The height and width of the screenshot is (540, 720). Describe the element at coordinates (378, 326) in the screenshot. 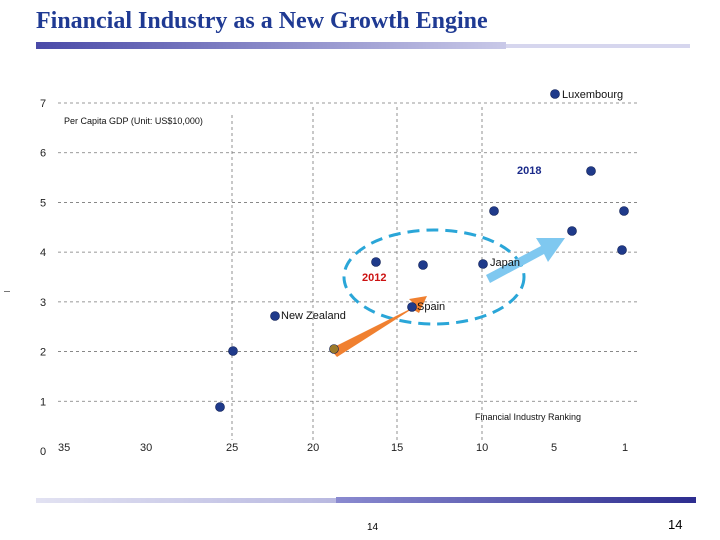

I see `trend-arrow-2012` at that location.